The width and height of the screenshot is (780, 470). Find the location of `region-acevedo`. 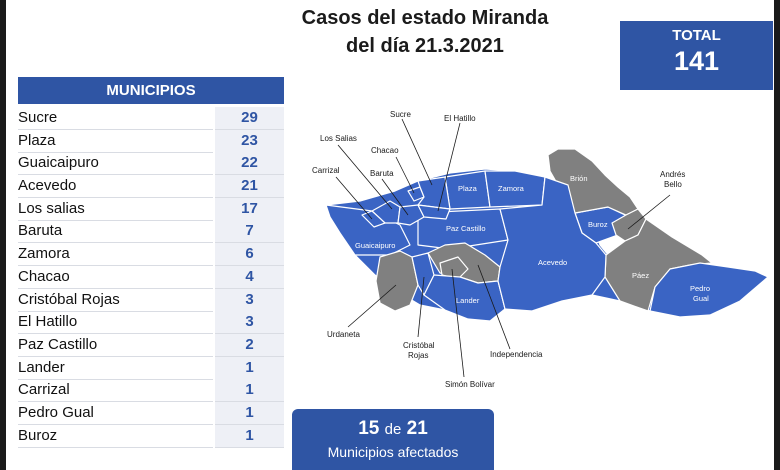

region-acevedo is located at coordinates (552, 244).